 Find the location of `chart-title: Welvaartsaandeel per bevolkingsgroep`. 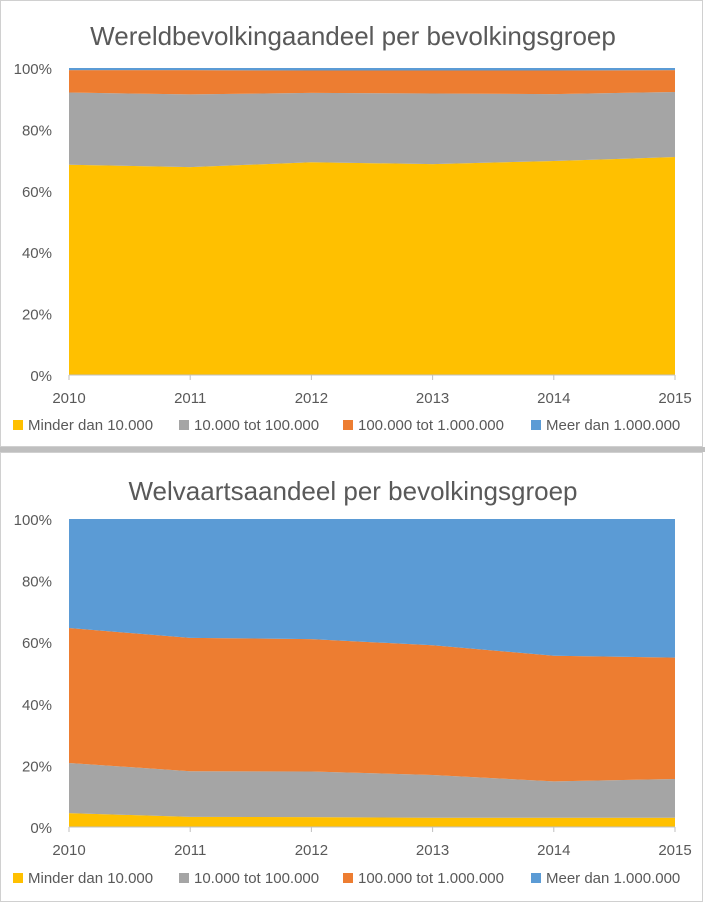

chart-title: Welvaartsaandeel per bevolkingsgroep is located at coordinates (352, 491).